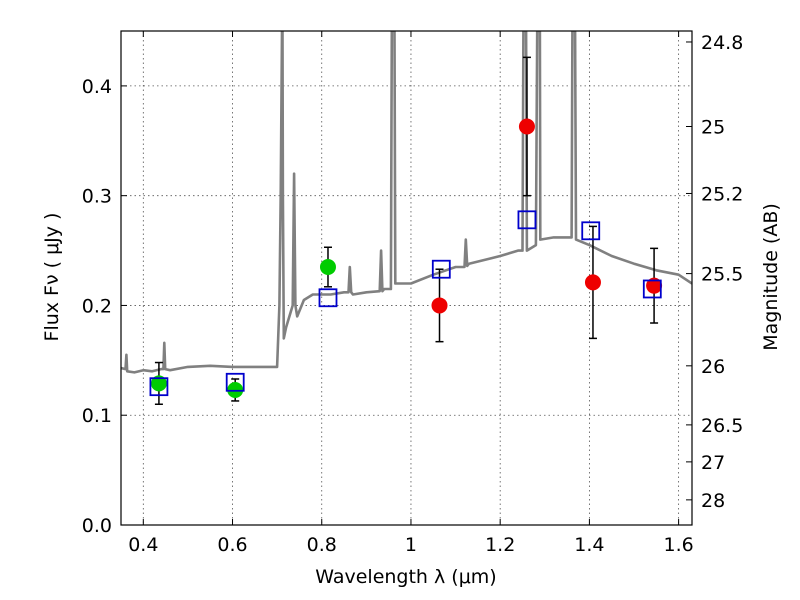 This screenshot has height=600, width=800. What do you see at coordinates (722, 43) in the screenshot?
I see `y2-tick-label: 24.8` at bounding box center [722, 43].